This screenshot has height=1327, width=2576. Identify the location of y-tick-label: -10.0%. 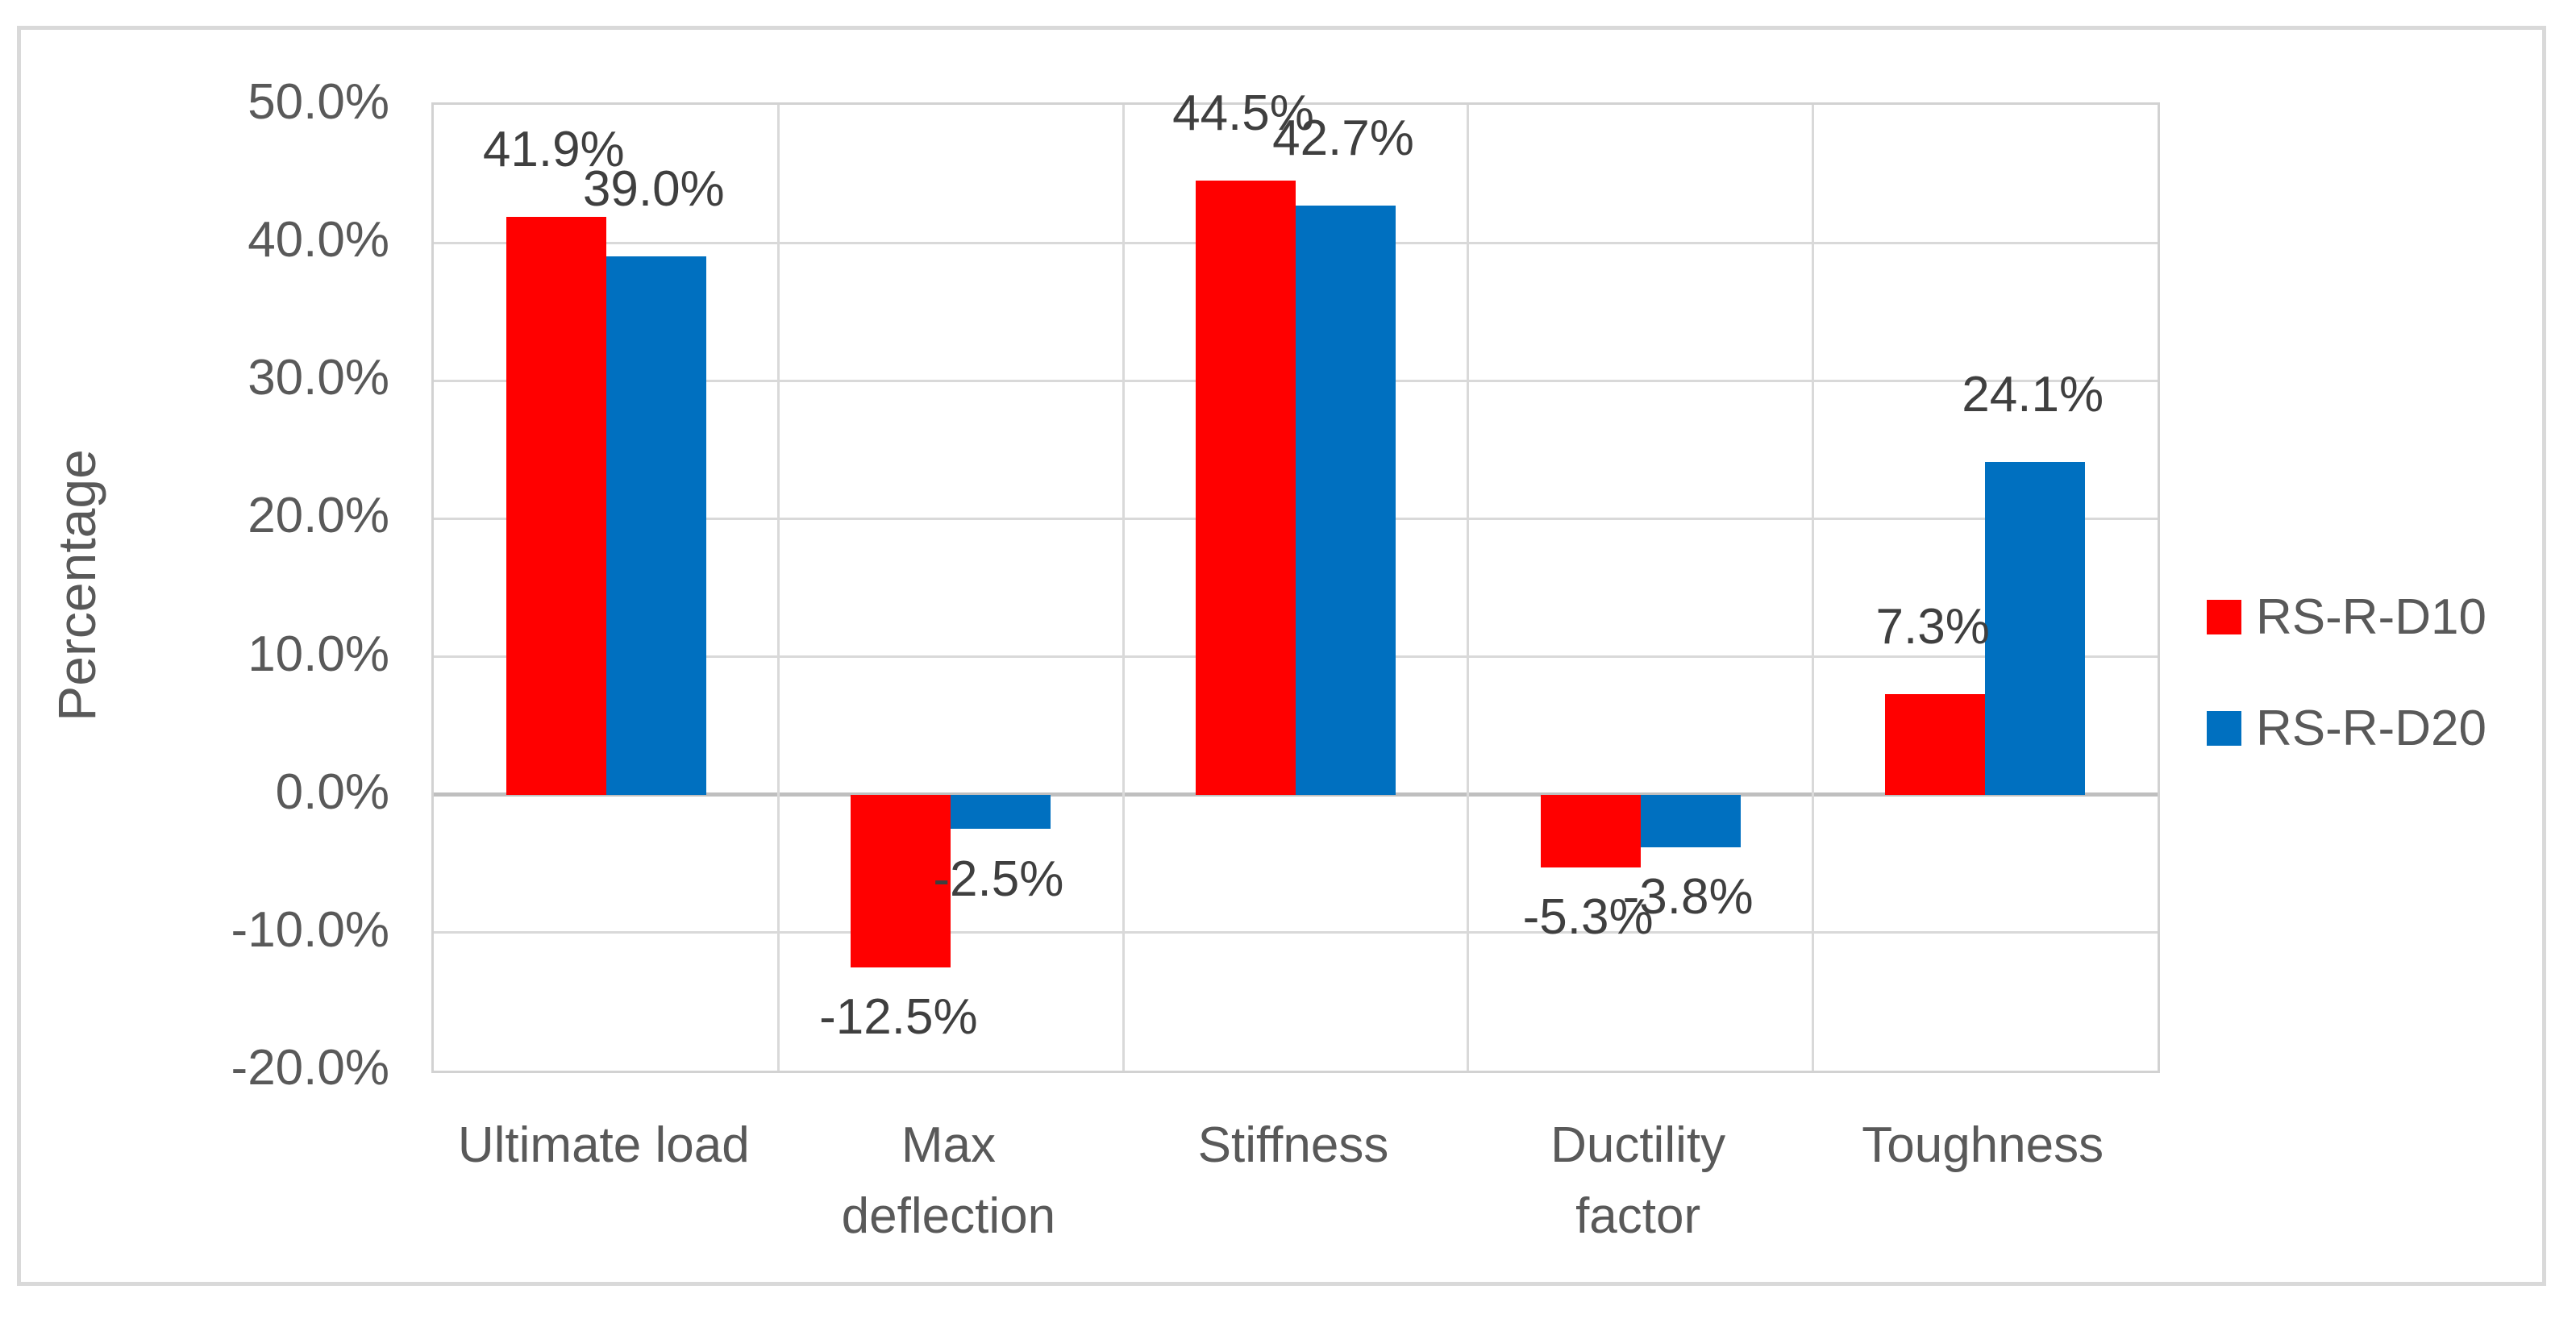
(310, 930).